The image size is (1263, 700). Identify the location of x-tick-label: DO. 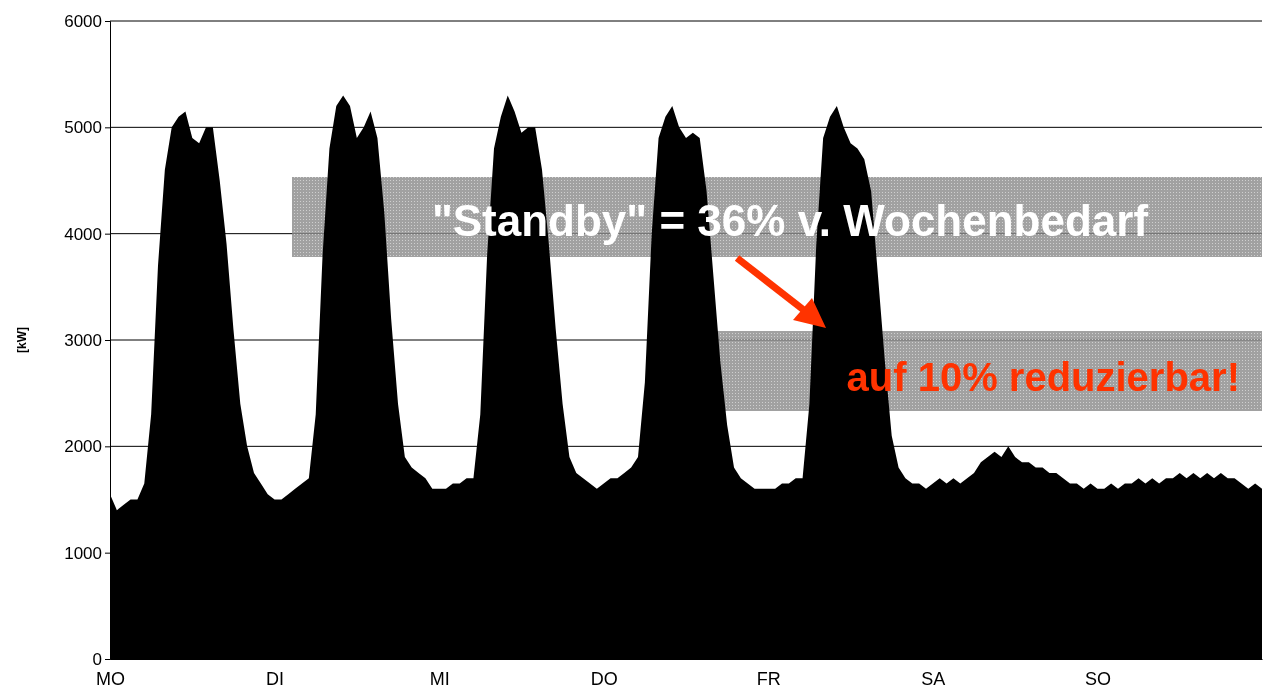
(604, 678).